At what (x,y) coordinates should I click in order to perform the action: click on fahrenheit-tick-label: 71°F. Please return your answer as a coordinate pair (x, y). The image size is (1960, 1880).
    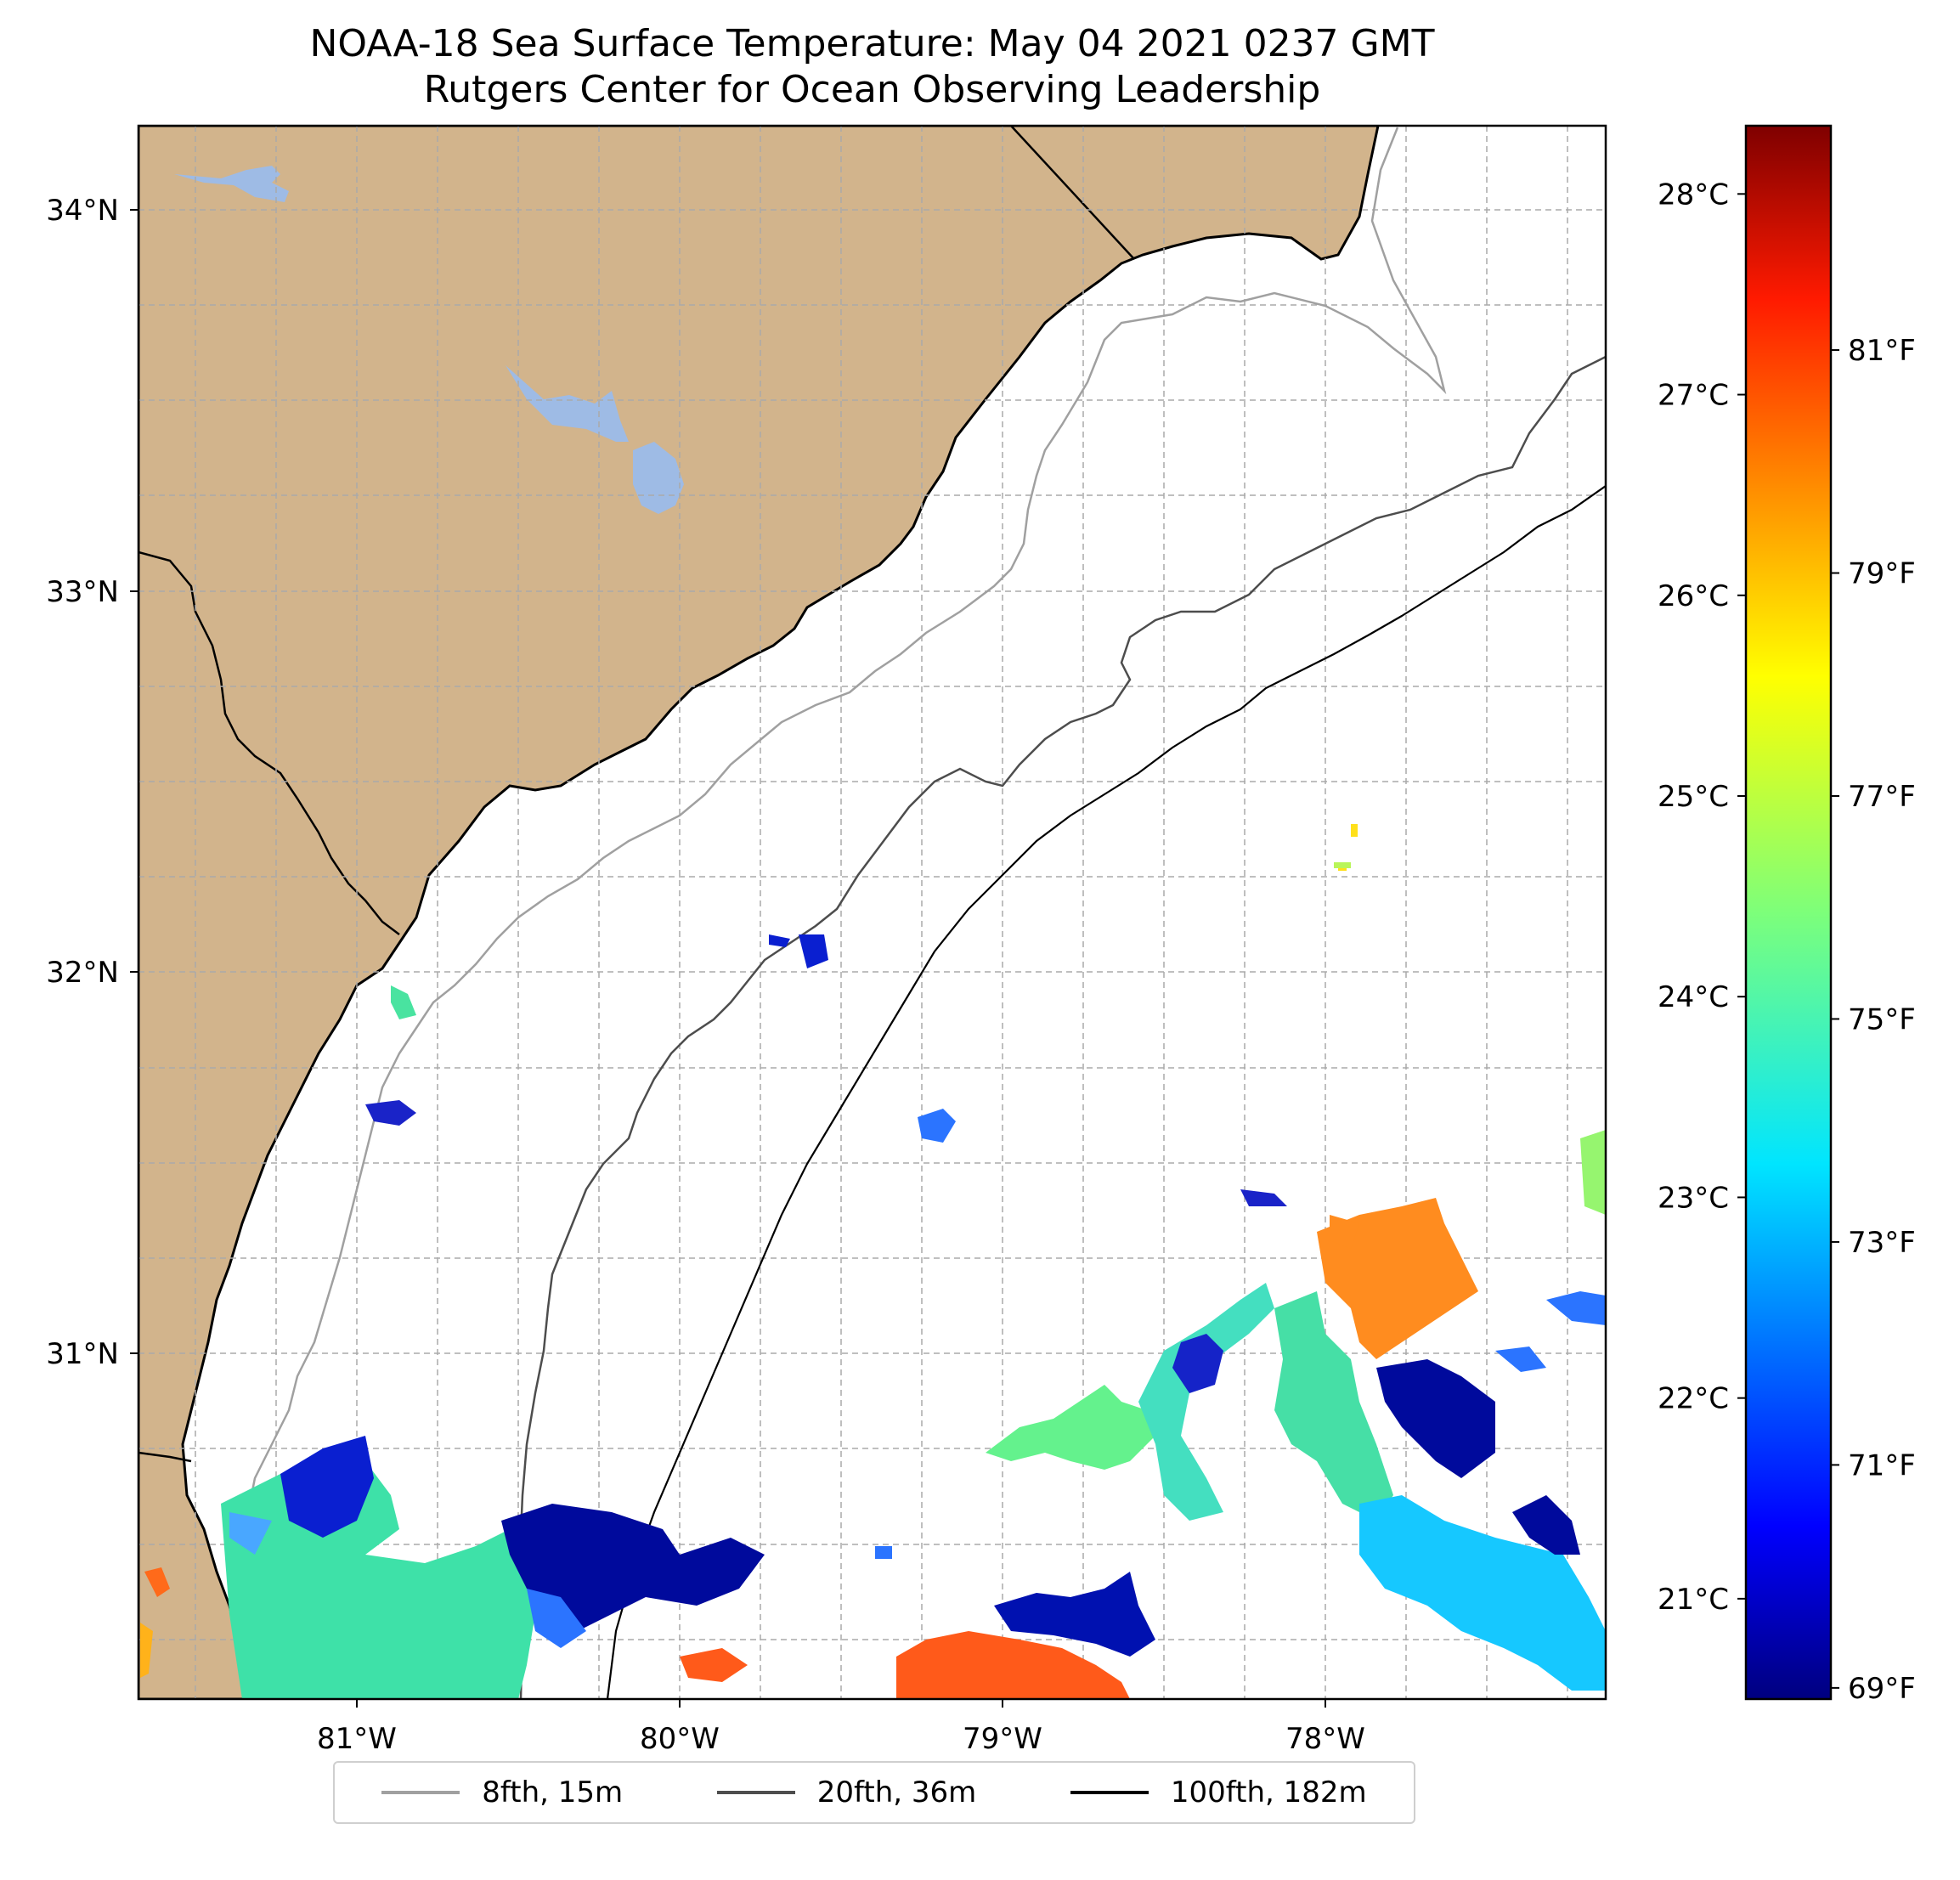
    Looking at the image, I should click on (1882, 1465).